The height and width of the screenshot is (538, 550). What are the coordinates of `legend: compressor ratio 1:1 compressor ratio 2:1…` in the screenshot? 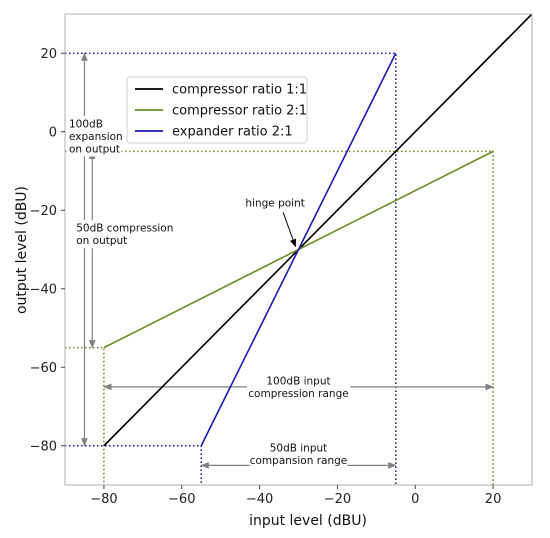 It's located at (217, 110).